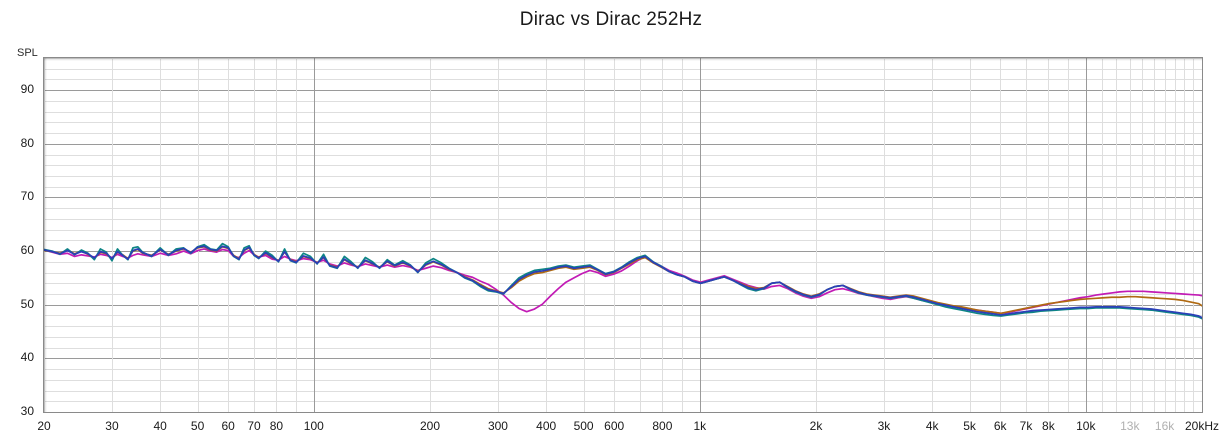 The height and width of the screenshot is (437, 1222). Describe the element at coordinates (1164, 426) in the screenshot. I see `x-tick-label: 16k` at that location.